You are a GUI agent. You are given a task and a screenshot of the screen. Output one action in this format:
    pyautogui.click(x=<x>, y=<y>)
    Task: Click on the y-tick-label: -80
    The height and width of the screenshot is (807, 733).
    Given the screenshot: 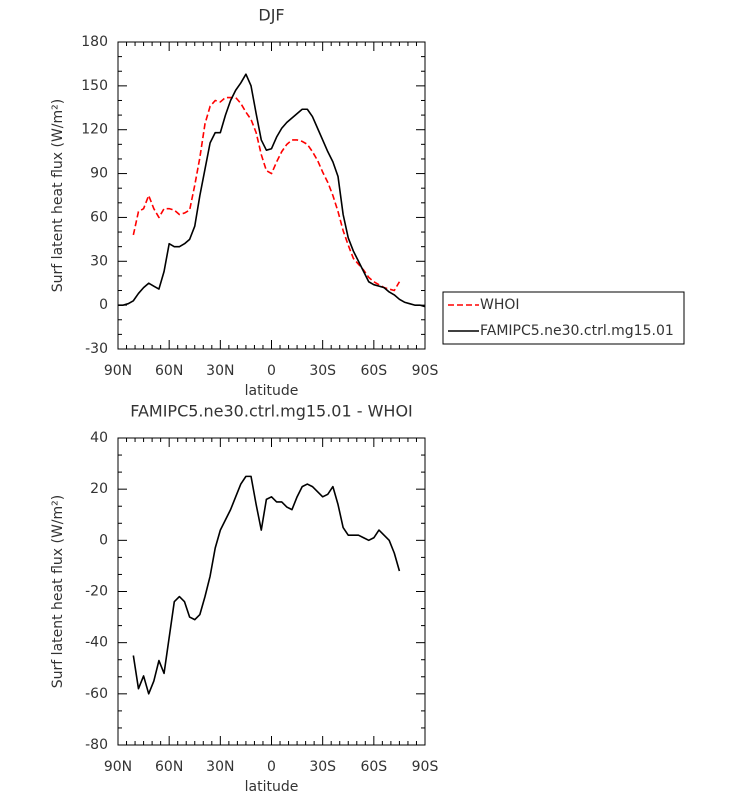 What is the action you would take?
    pyautogui.click(x=96, y=745)
    